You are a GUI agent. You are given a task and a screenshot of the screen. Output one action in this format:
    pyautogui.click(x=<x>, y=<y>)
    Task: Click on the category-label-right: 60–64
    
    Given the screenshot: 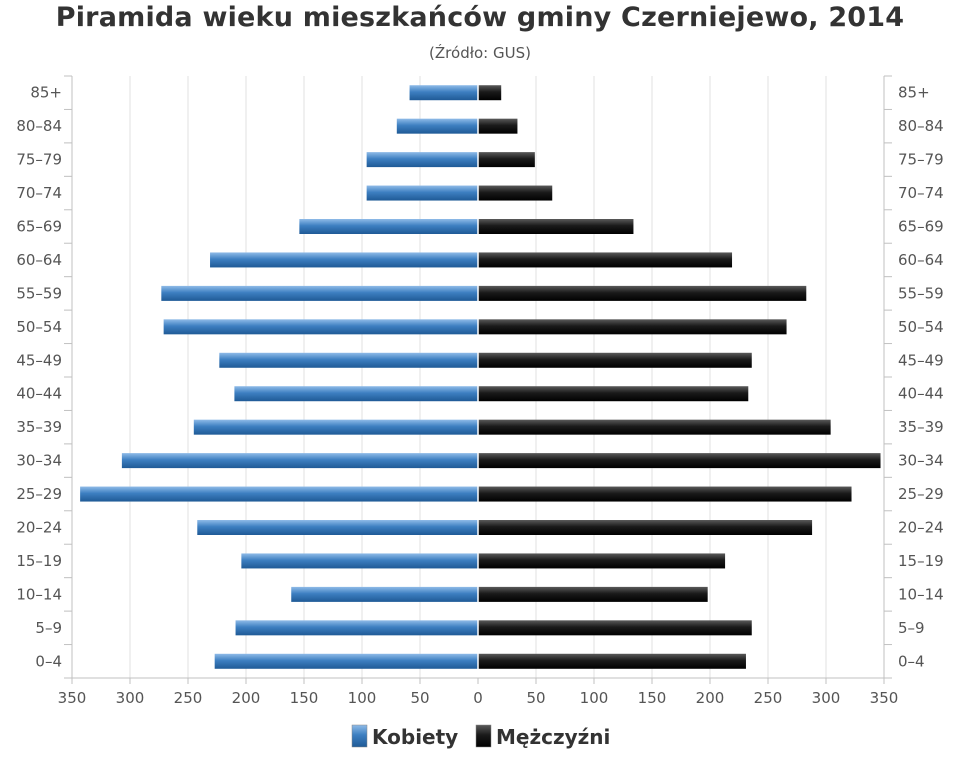 What is the action you would take?
    pyautogui.click(x=921, y=260)
    